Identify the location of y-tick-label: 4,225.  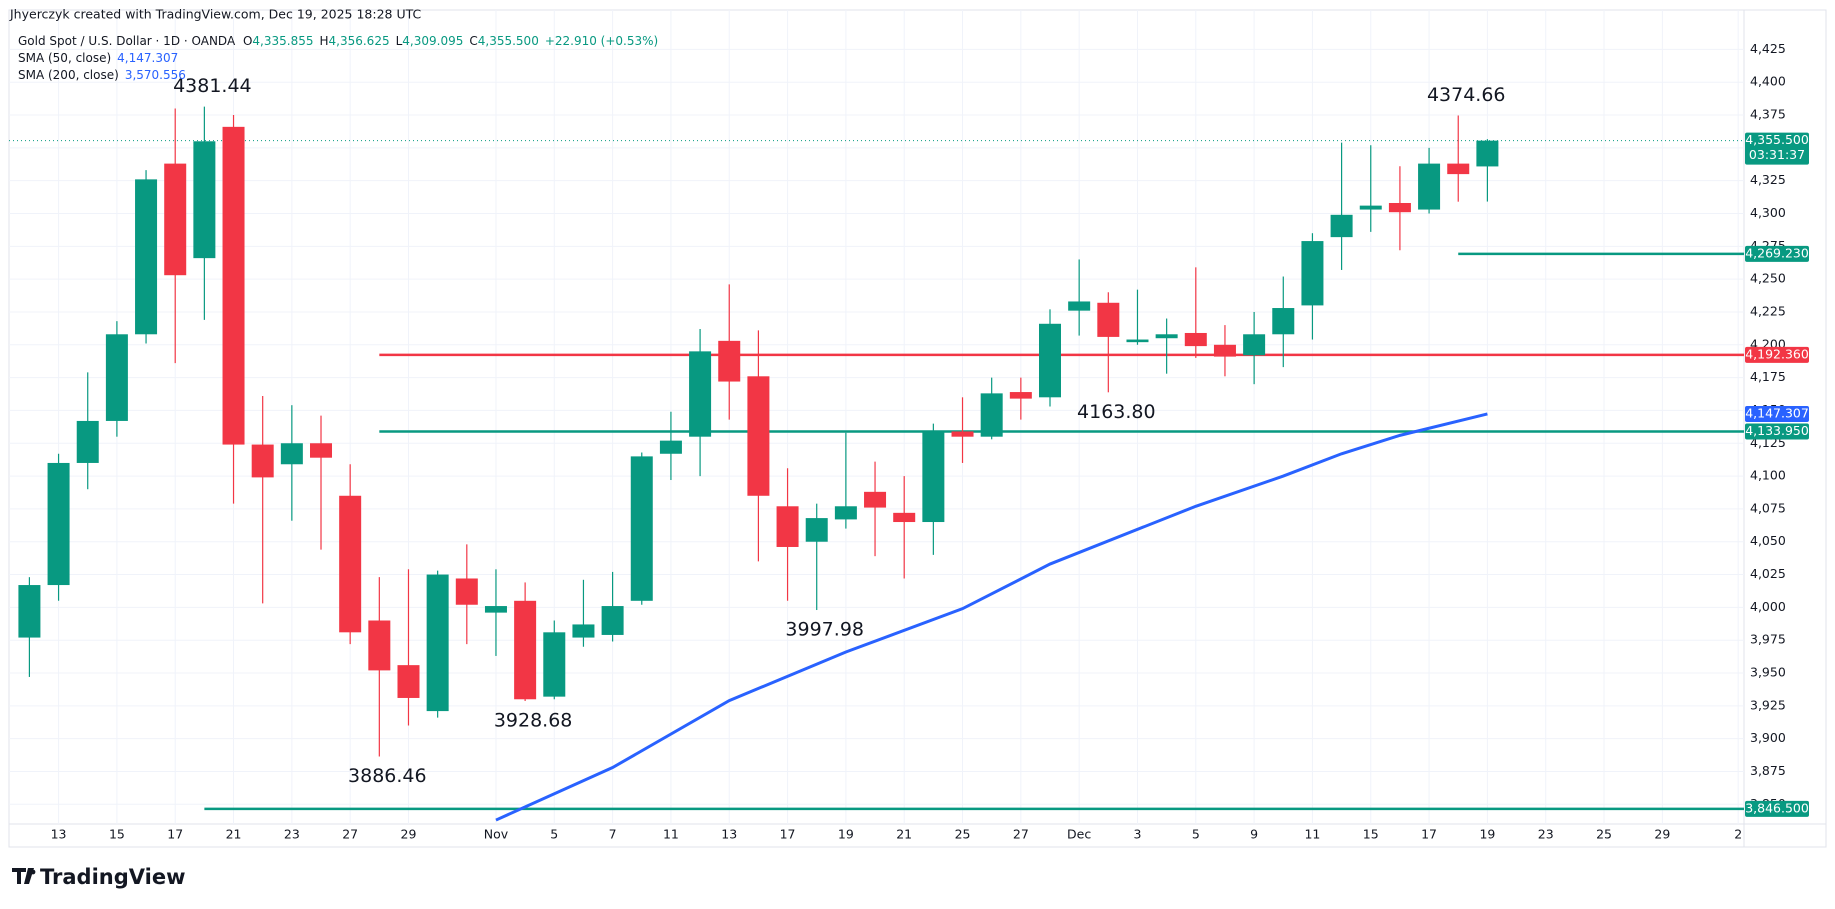
(1768, 310).